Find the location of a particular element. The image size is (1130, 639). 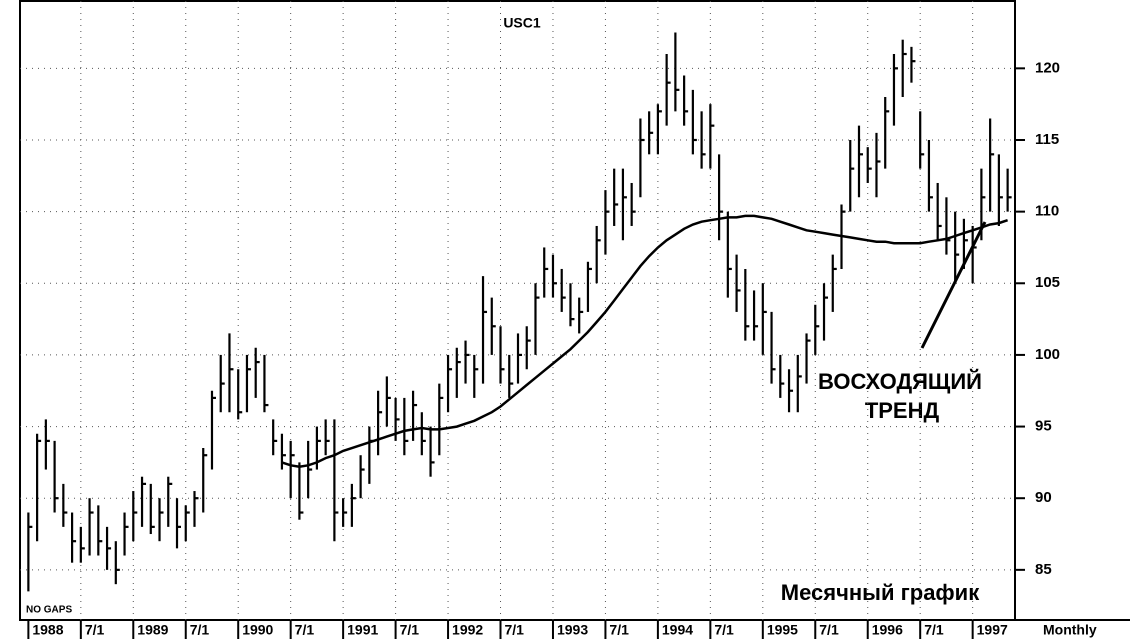

y-tick-label: 95 is located at coordinates (1043, 426).